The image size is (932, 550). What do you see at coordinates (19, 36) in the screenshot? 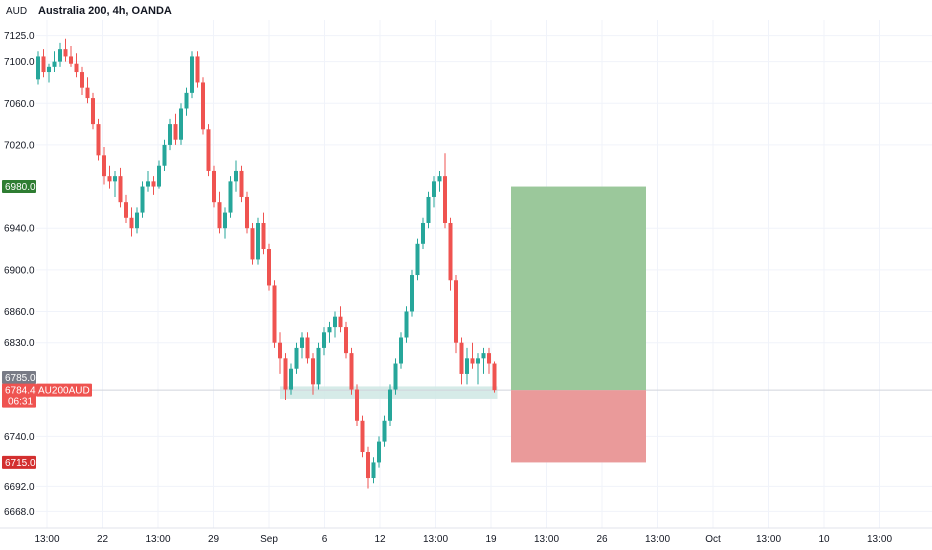
I see `y-tick-label: 7125.0` at bounding box center [19, 36].